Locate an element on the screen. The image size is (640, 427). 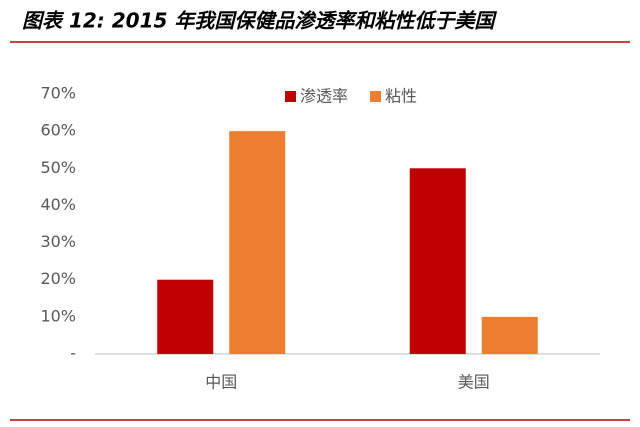
y-tick-label: 60% is located at coordinates (58, 130).